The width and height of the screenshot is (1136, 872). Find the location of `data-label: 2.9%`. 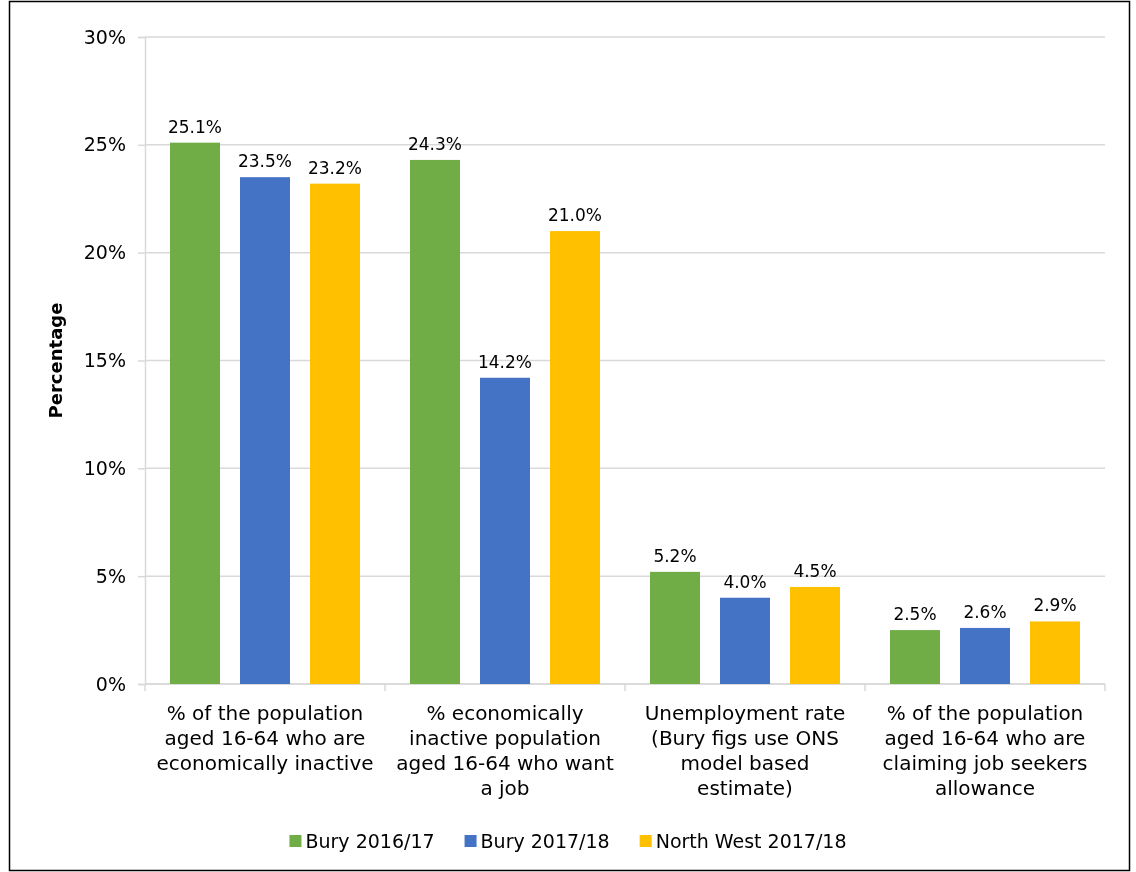

data-label: 2.9% is located at coordinates (1055, 605).